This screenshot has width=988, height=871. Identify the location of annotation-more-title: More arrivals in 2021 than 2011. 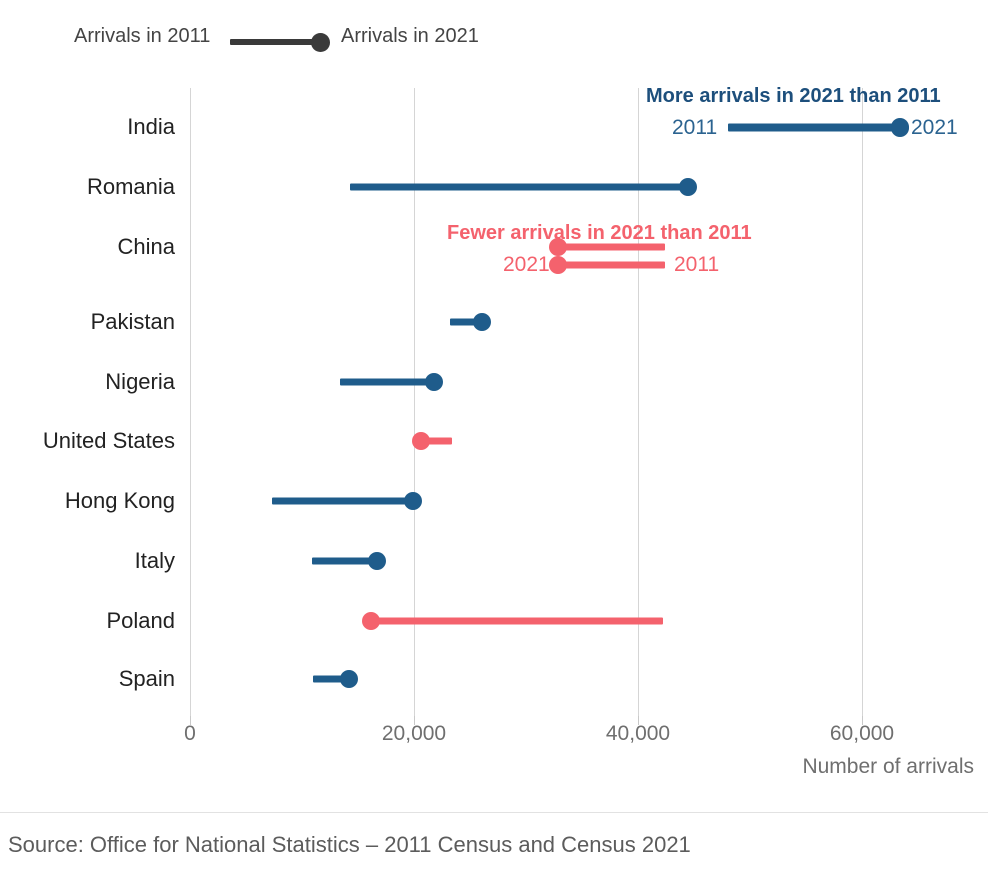
(793, 96).